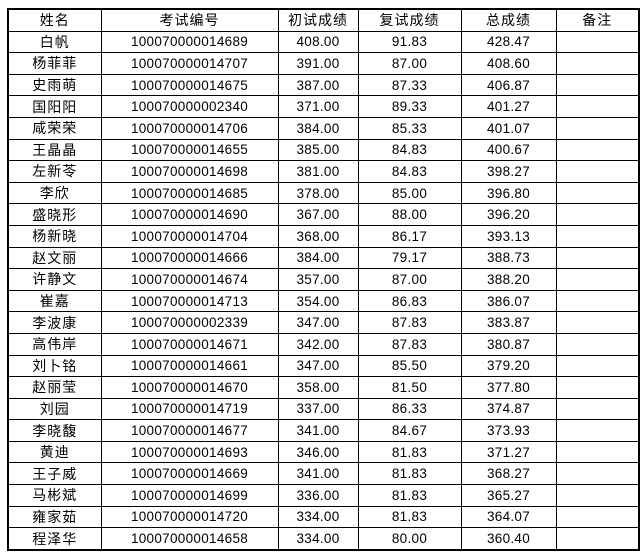  I want to click on cell-name: 李欣, so click(54, 193).